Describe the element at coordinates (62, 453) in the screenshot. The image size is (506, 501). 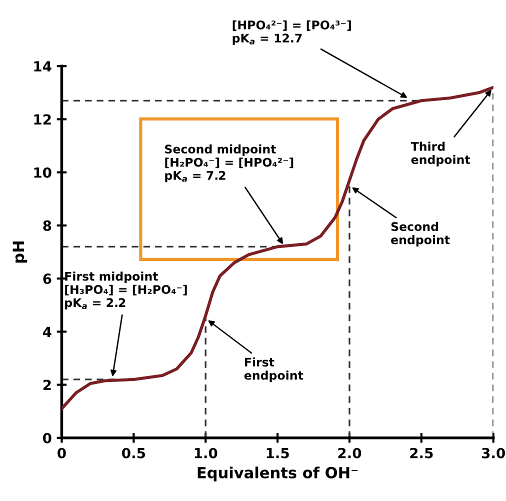
I see `x-tick-label: 0` at that location.